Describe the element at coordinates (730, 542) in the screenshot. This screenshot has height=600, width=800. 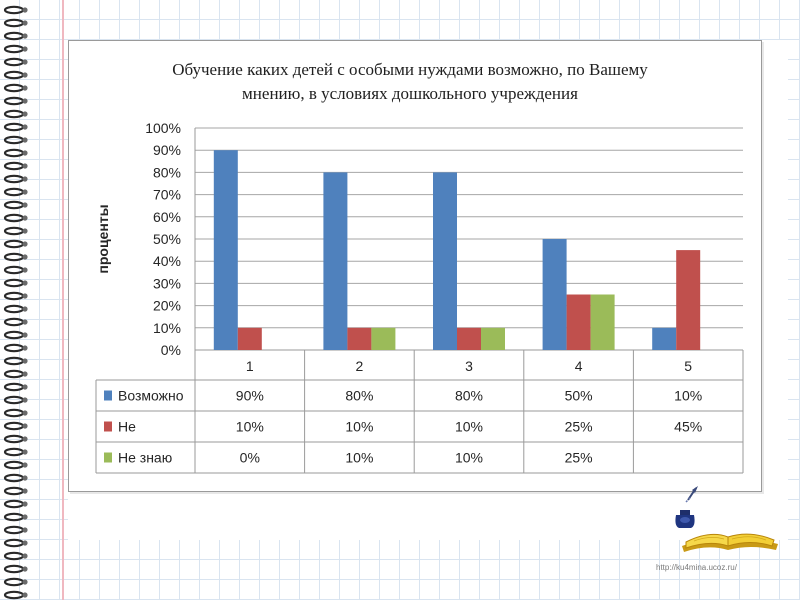
I see `open-book-icon` at that location.